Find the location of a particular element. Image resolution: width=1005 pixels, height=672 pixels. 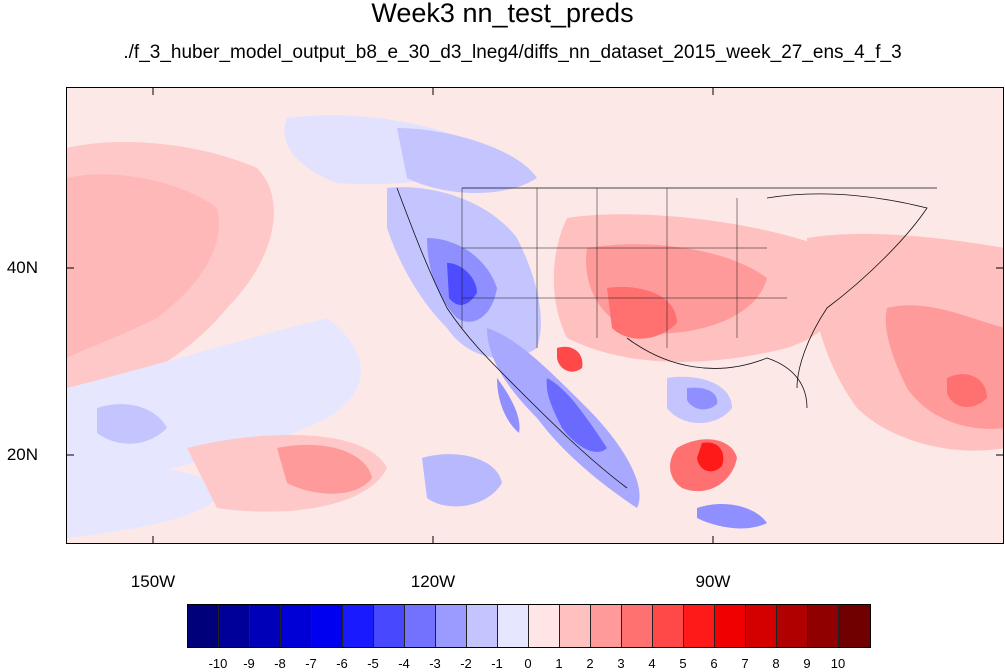

labelbar-label: -2 is located at coordinates (466, 663).